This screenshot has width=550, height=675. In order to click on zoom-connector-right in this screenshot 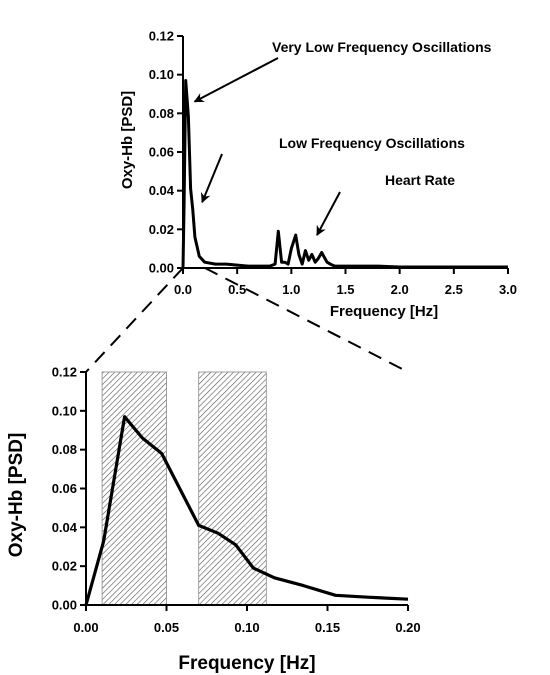, I will do `click(306, 320)`.